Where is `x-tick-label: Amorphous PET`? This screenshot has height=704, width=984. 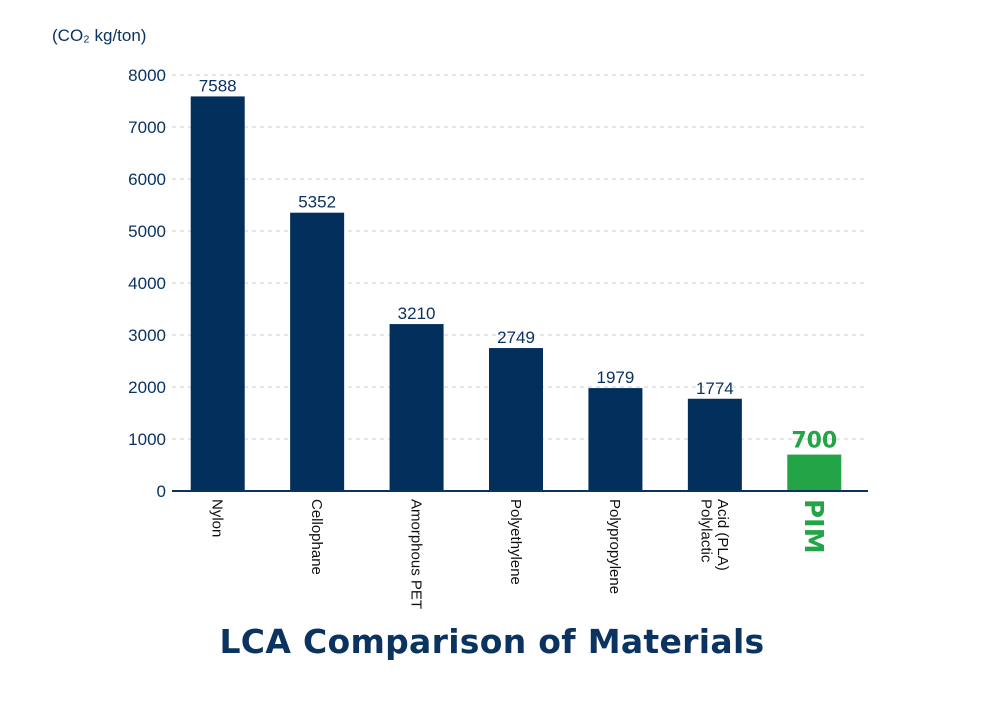
x-tick-label: Amorphous PET is located at coordinates (415, 554).